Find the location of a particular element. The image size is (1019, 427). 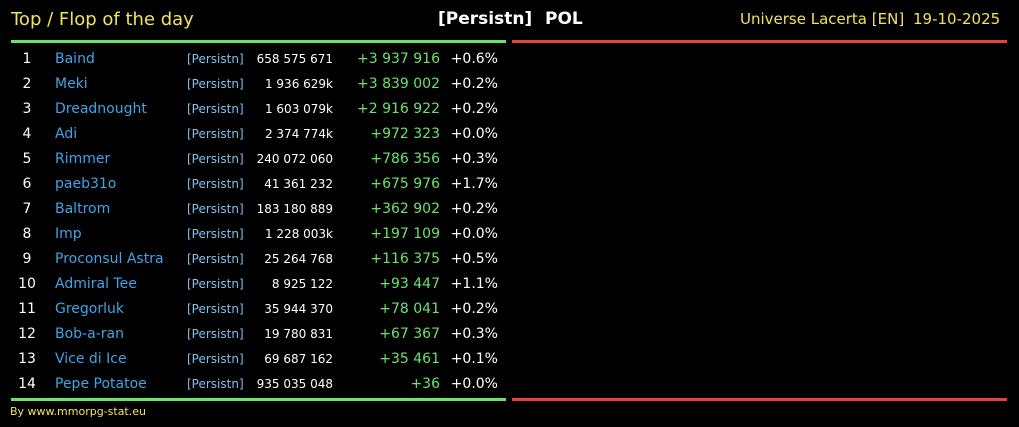

gain: +3 839 002 is located at coordinates (398, 84).